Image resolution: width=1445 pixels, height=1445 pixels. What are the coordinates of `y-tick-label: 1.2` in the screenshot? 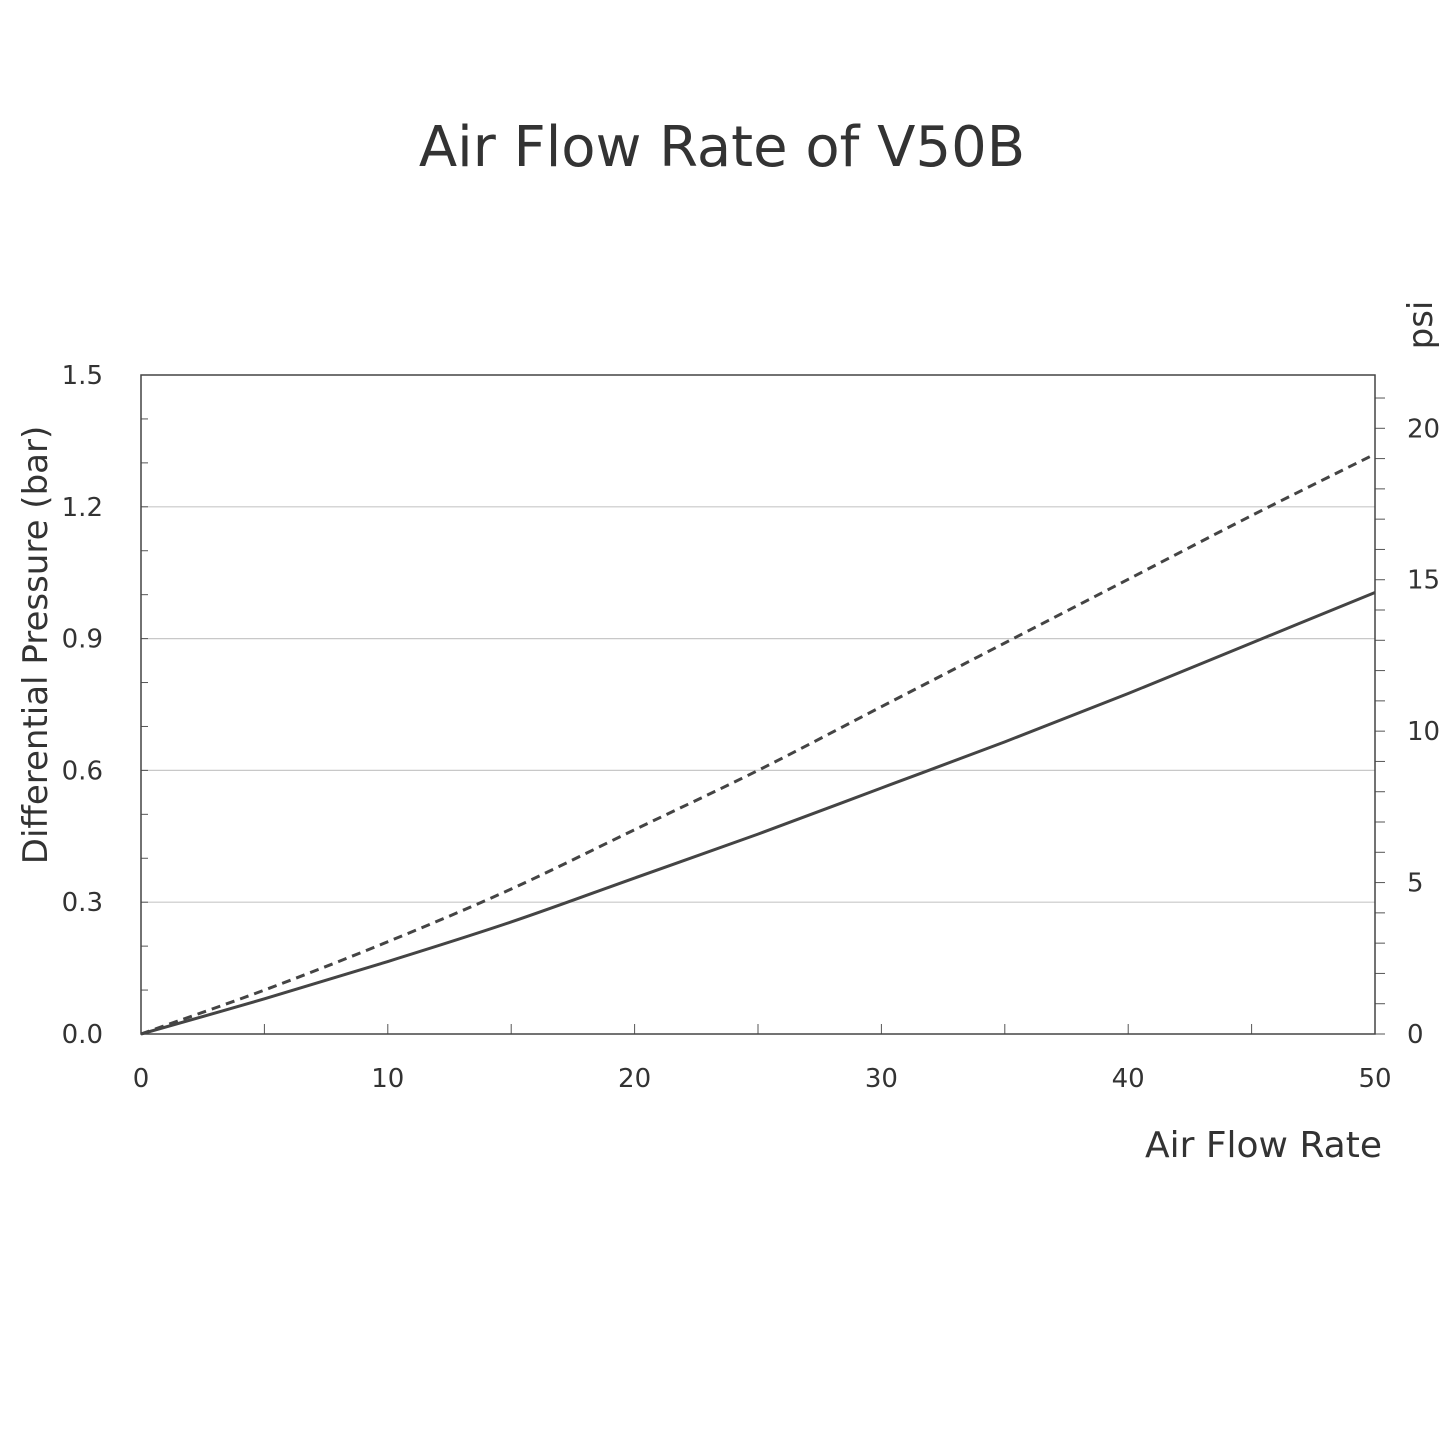 It's located at (82, 508).